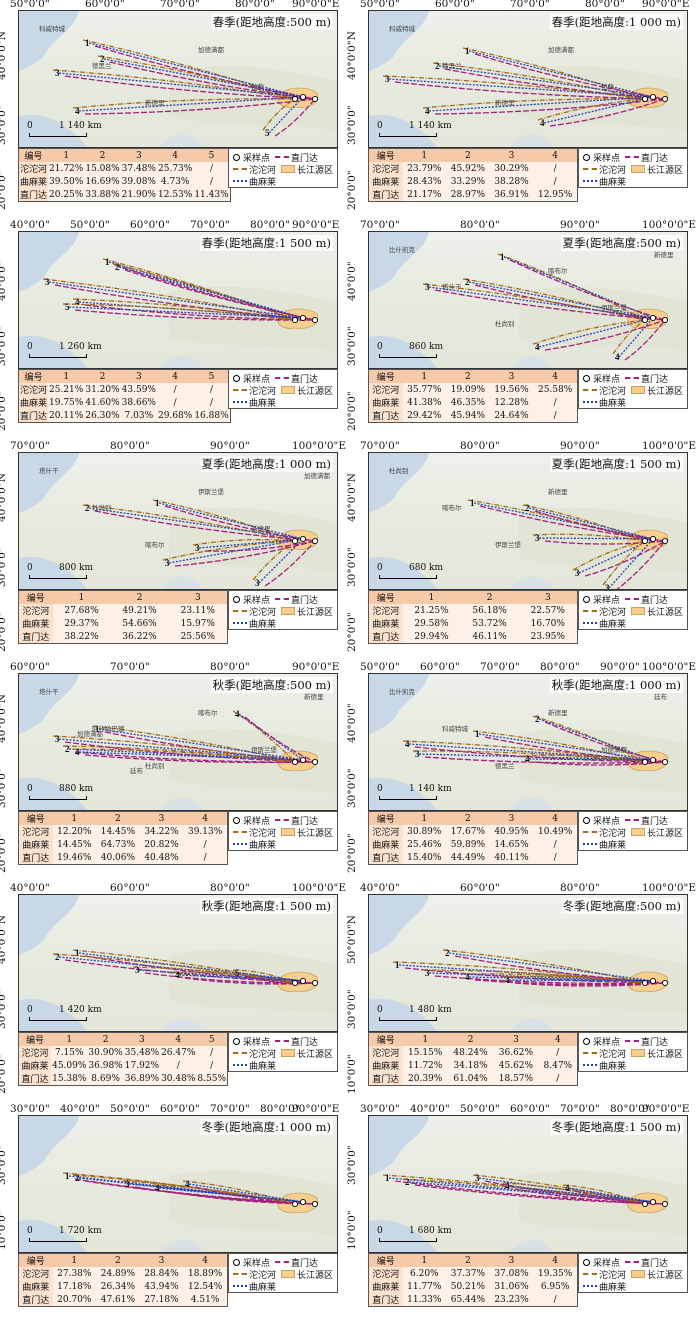  What do you see at coordinates (102, 65) in the screenshot?
I see `place-name: 德黑兰` at bounding box center [102, 65].